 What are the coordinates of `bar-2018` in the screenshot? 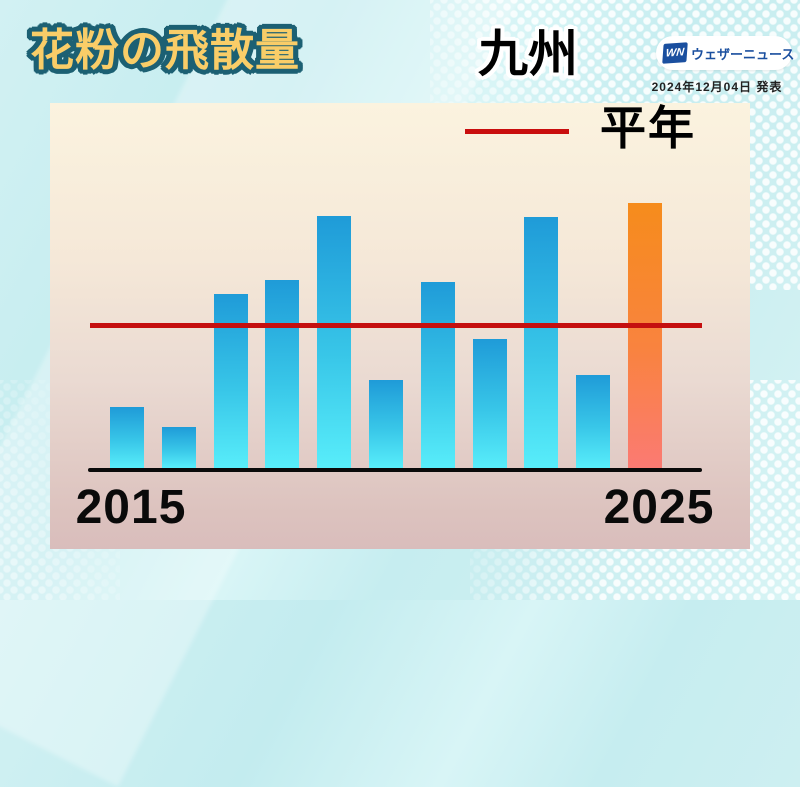 It's located at (282, 373).